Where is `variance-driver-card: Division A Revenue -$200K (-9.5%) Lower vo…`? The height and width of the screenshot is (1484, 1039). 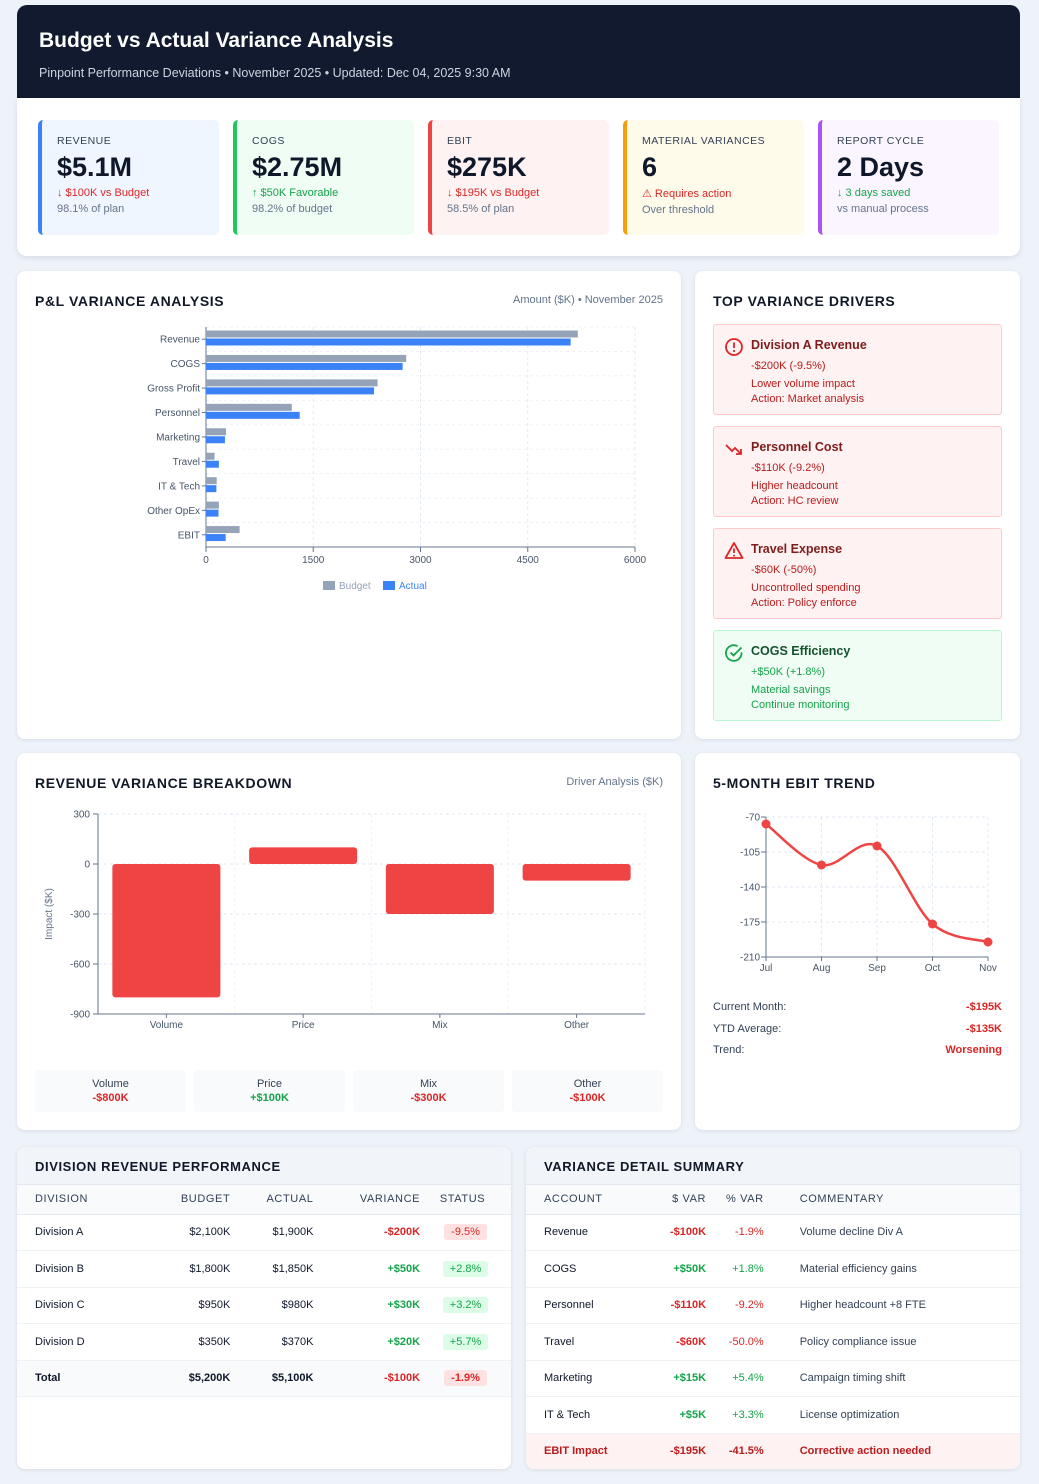 variance-driver-card: Division A Revenue -$200K (-9.5%) Lower vo… is located at coordinates (857, 369).